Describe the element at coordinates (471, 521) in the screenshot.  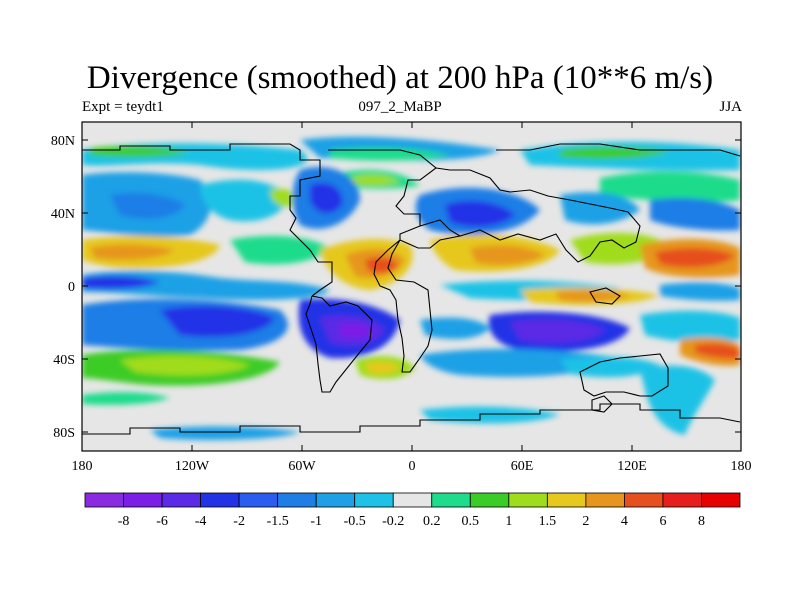
I see `colorbar-label: 0.5` at that location.